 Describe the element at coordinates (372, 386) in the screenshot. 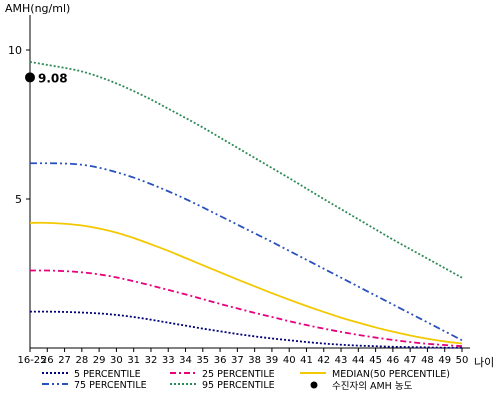

I see `legend-marker-label: 수진자의 AMH 농도` at that location.